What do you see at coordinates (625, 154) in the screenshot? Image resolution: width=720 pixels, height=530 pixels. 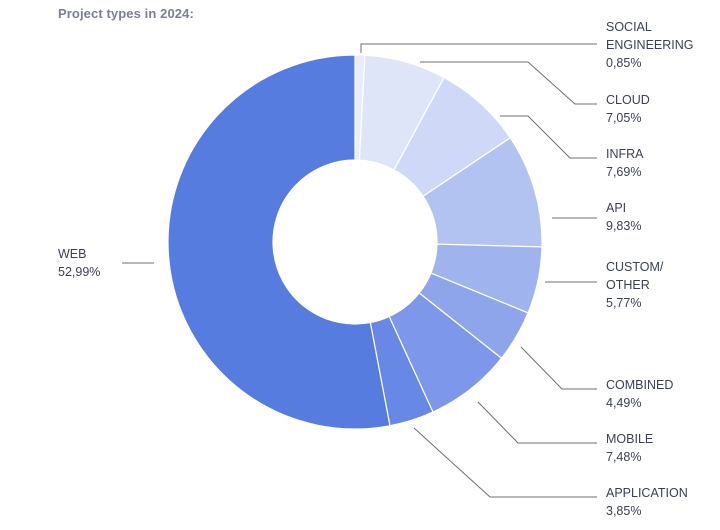 I see `slice-name-label: INFRA` at bounding box center [625, 154].